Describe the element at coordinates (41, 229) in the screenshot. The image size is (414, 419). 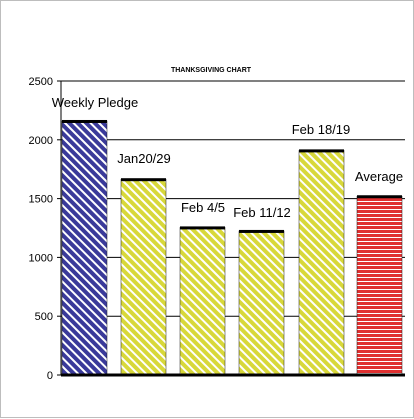
I see `y-tick-labels: 0 500 1000 1500 2000 2500` at that location.